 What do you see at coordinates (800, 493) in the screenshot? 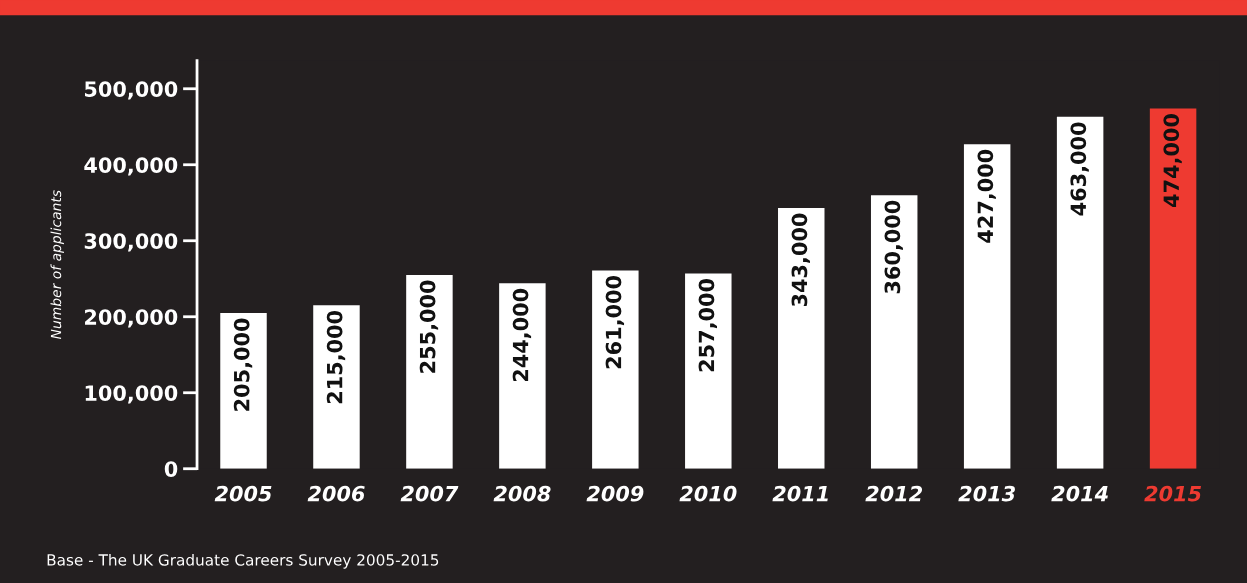
I see `x-tick-label: 2011` at bounding box center [800, 493].